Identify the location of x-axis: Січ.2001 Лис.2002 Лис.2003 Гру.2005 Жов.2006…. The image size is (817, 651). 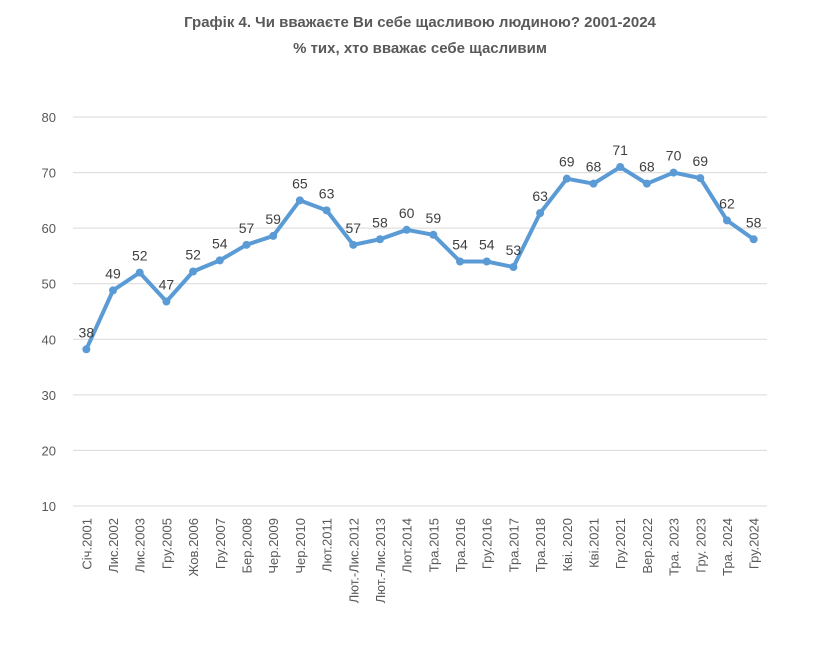
(420, 560).